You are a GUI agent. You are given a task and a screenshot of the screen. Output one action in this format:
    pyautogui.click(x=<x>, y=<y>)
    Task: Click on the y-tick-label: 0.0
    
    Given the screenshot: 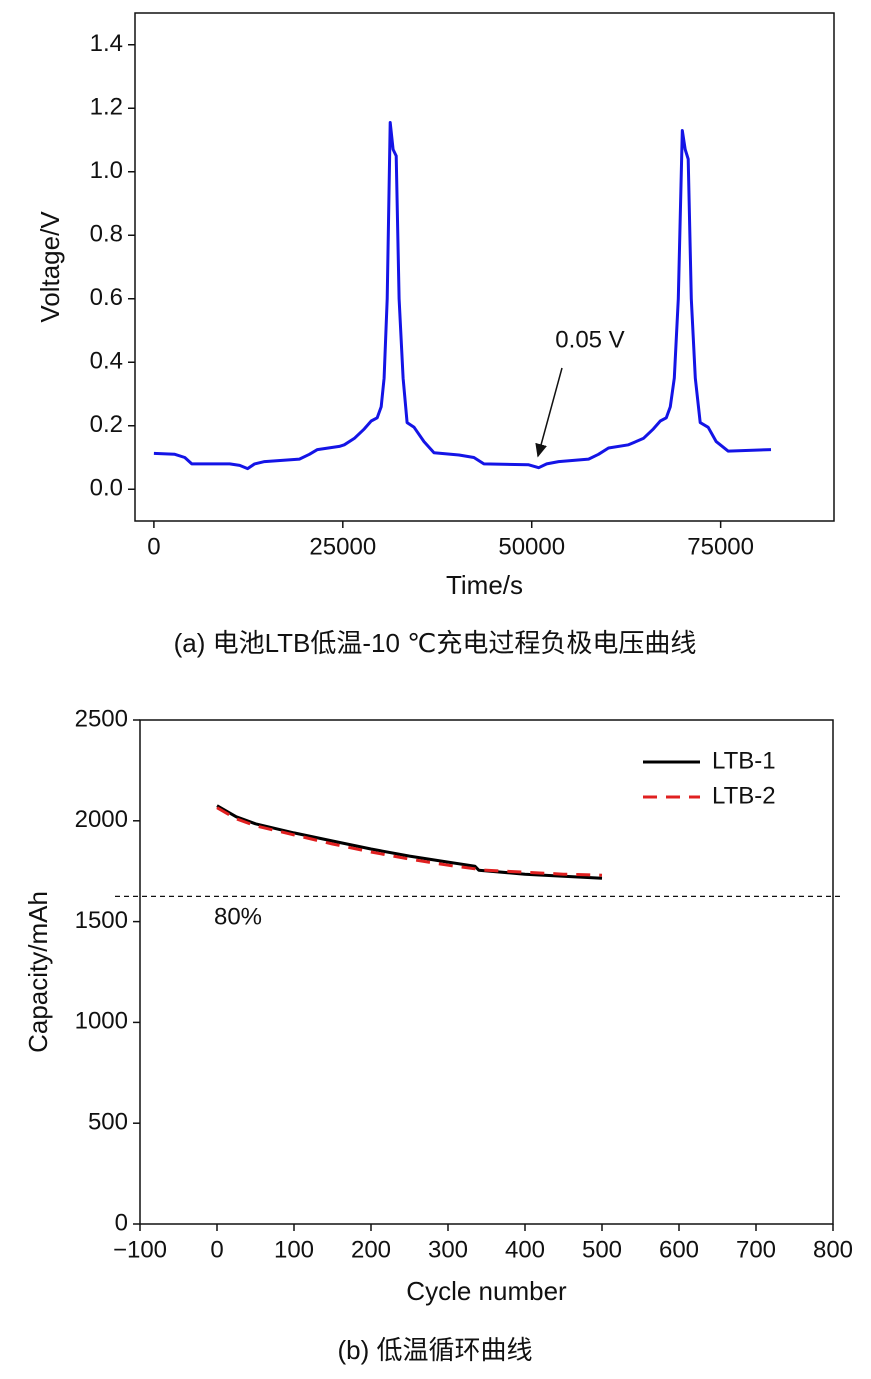 What is the action you would take?
    pyautogui.click(x=106, y=488)
    